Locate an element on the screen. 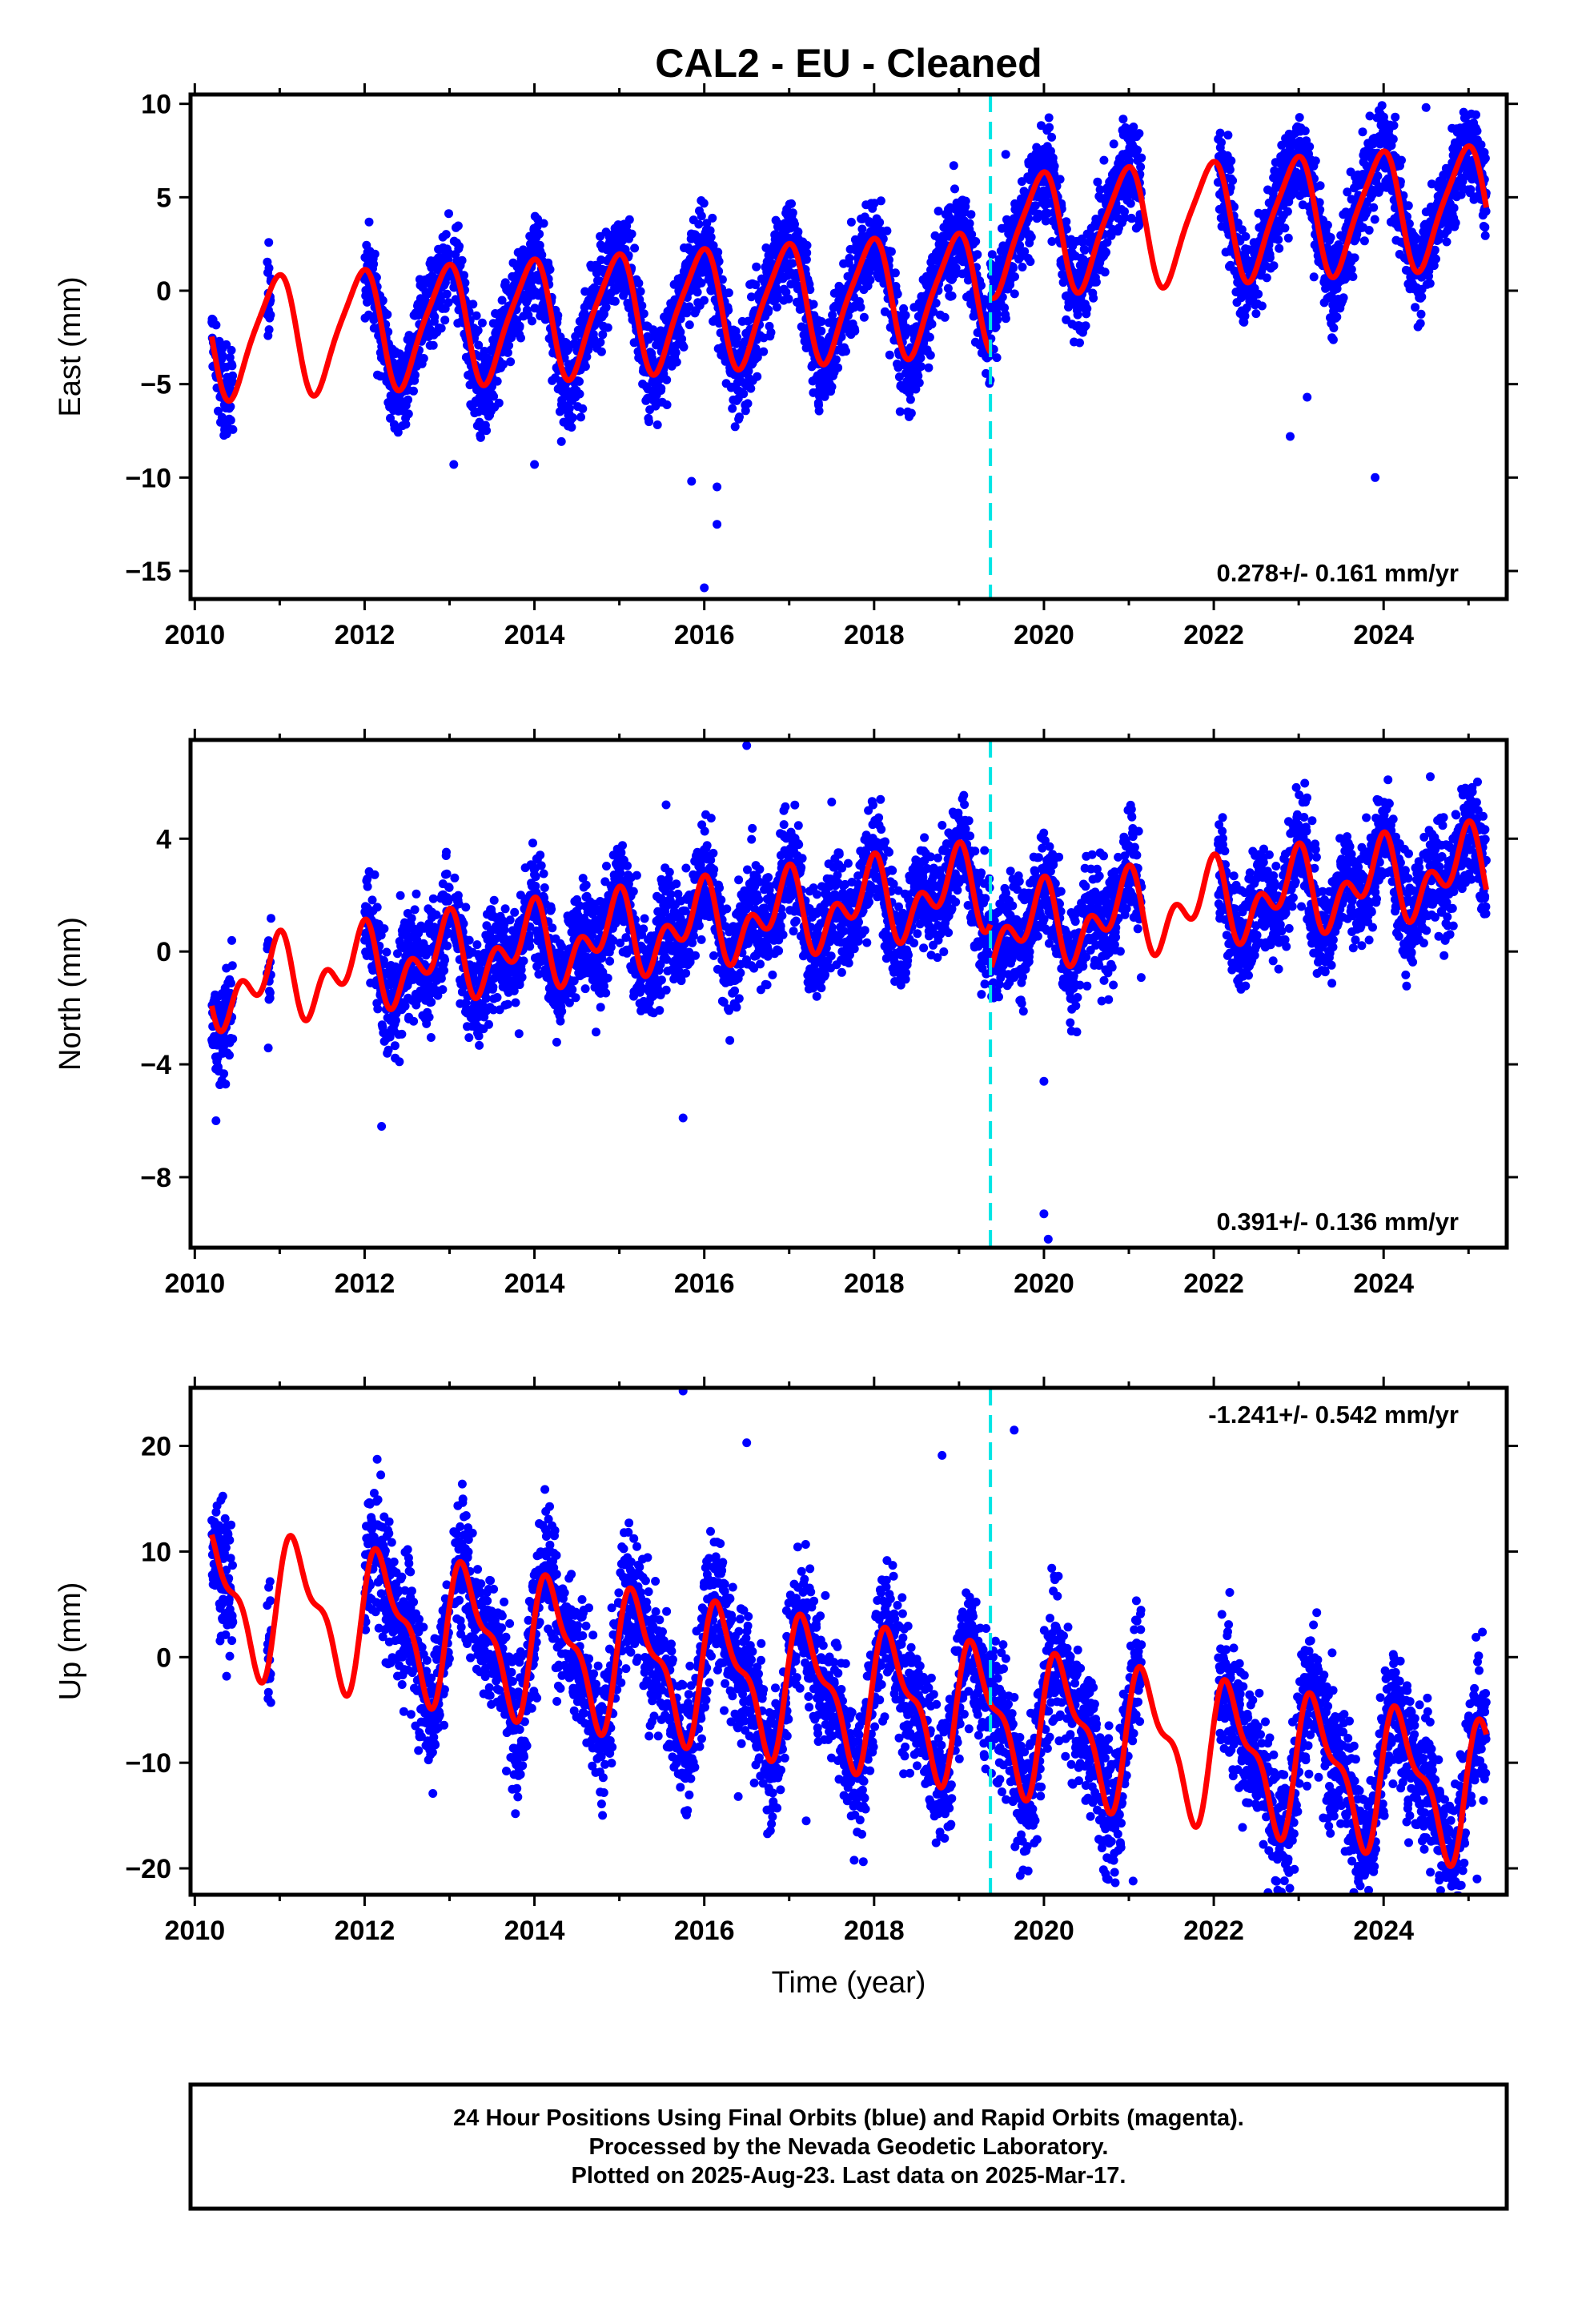  x-tick-label: 2024 is located at coordinates (1383, 635).